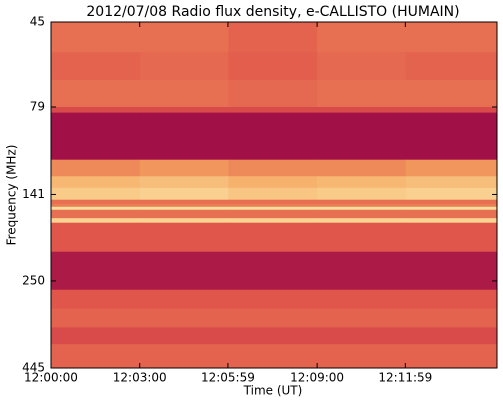 This screenshot has height=404, width=503. Describe the element at coordinates (140, 378) in the screenshot. I see `x-tick-label: 12:03:00` at that location.